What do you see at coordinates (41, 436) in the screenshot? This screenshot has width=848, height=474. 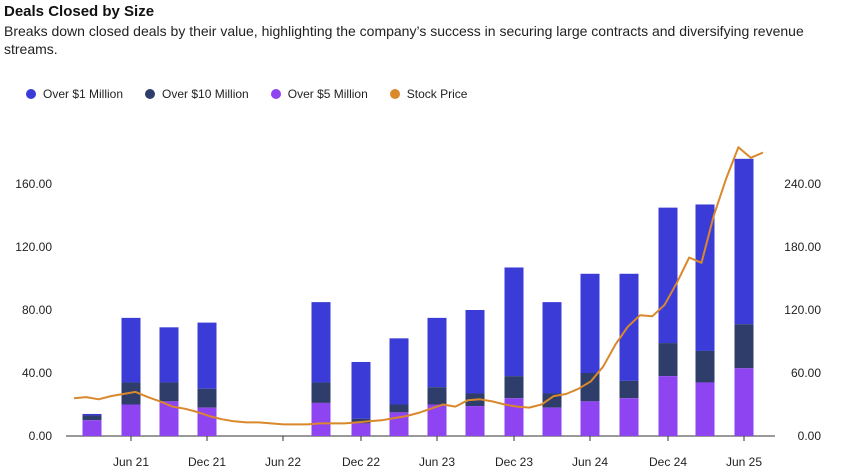 I see `y-left-tick-label: 0.00` at bounding box center [41, 436].